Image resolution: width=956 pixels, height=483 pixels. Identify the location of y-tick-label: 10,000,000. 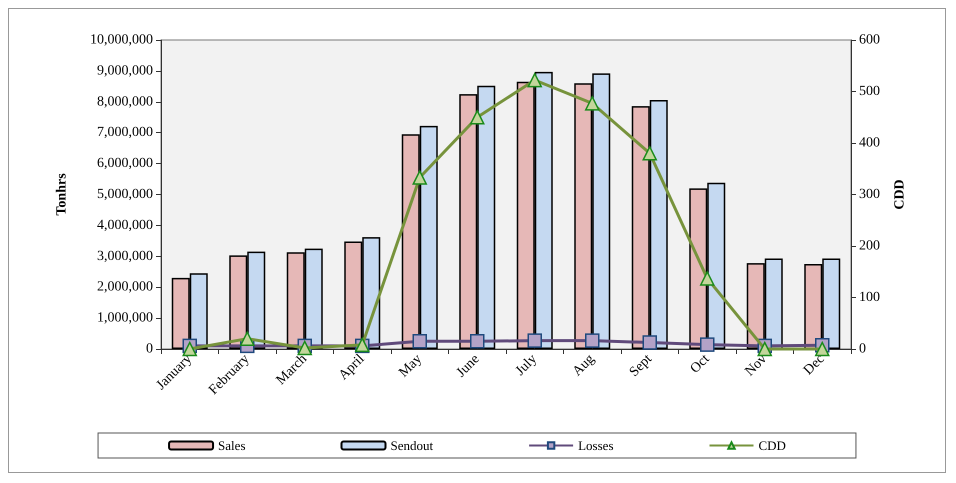
(121, 40).